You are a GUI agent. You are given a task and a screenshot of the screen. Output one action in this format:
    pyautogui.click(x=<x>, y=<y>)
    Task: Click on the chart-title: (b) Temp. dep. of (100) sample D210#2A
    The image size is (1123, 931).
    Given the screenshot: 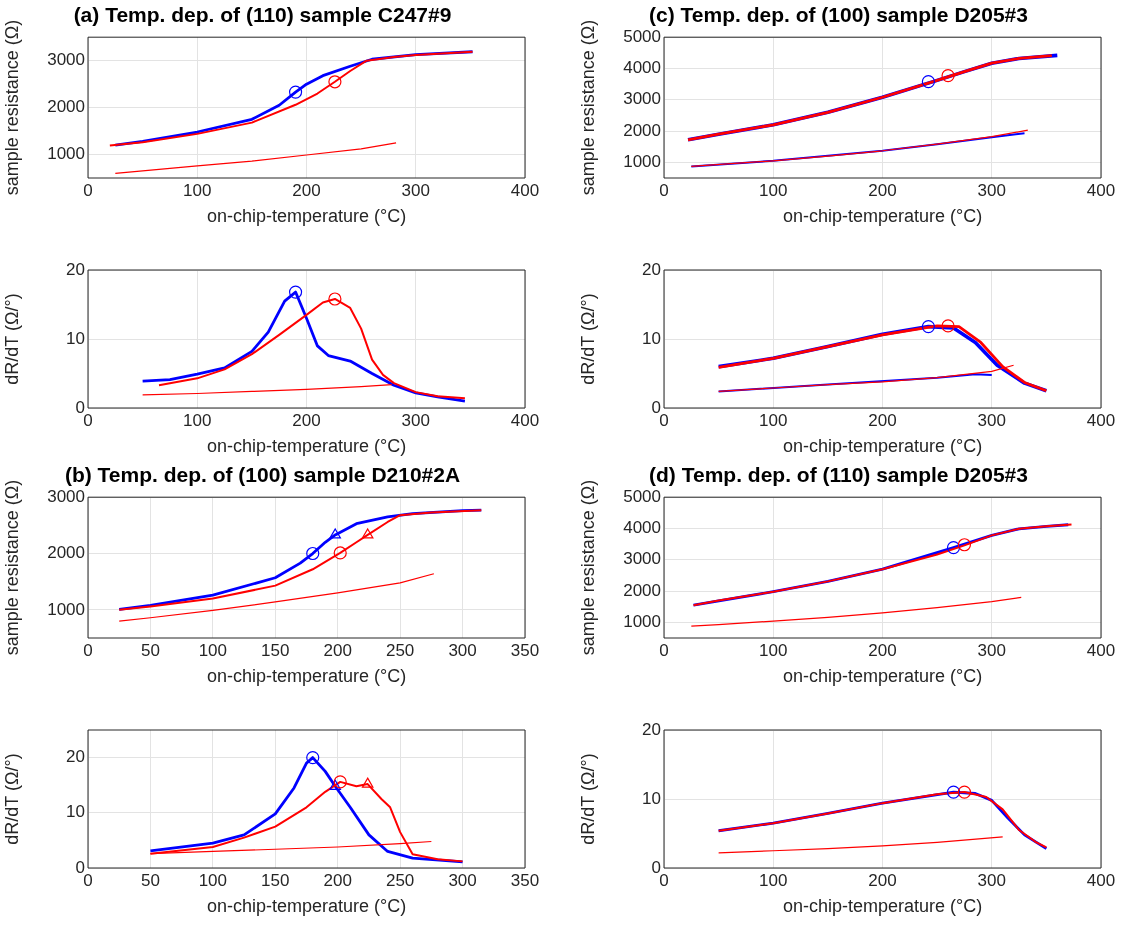 What is the action you would take?
    pyautogui.click(x=262, y=475)
    